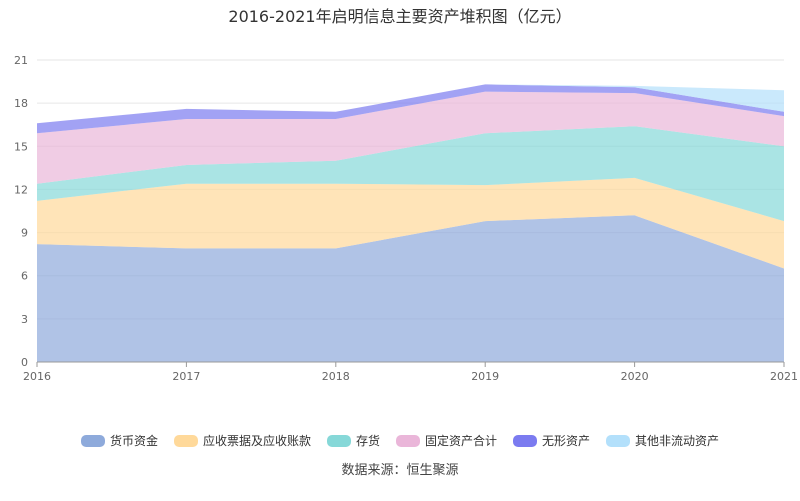 This screenshot has height=501, width=800. I want to click on legend-label: 货币资金, so click(133, 441).